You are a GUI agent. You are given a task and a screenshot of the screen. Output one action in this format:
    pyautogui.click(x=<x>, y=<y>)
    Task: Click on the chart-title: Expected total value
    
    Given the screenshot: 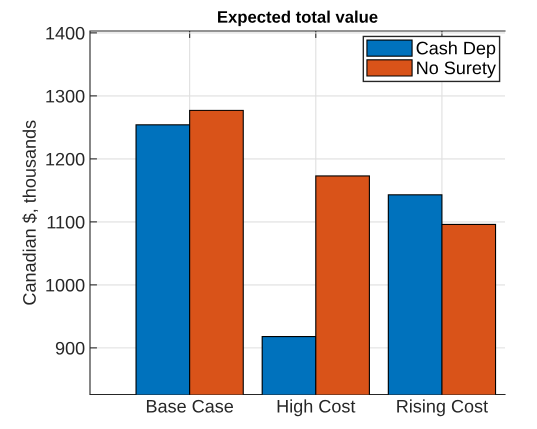 What is the action you would take?
    pyautogui.click(x=298, y=18)
    